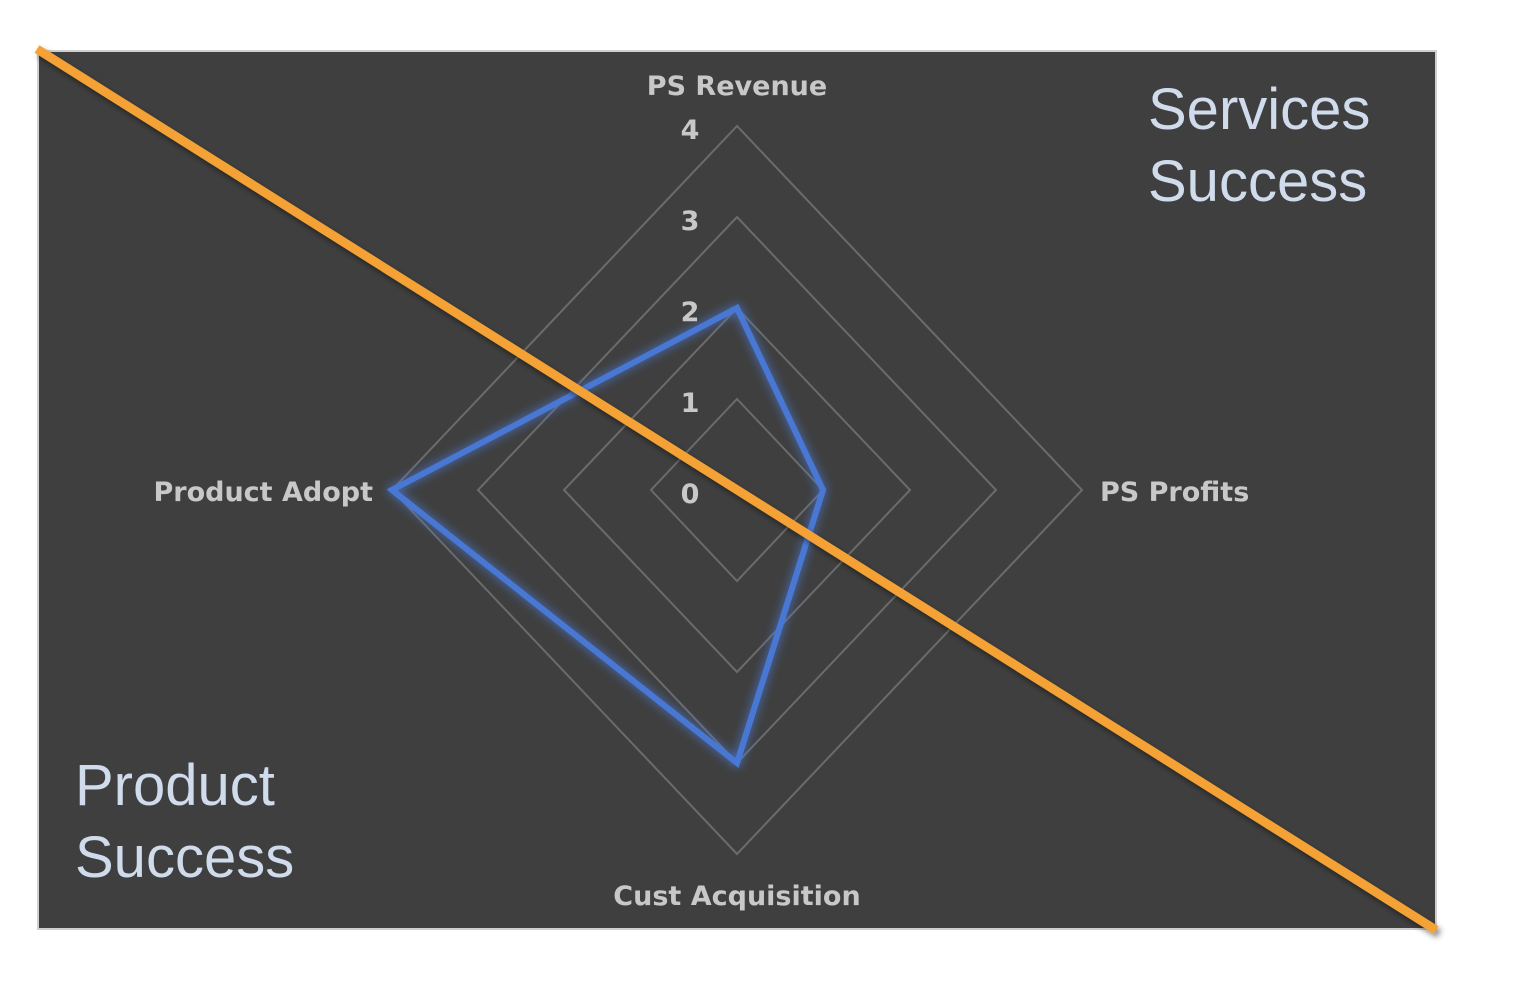 The width and height of the screenshot is (1526, 1000). What do you see at coordinates (737, 86) in the screenshot?
I see `axis-label-ps-revenue: PS Revenue` at bounding box center [737, 86].